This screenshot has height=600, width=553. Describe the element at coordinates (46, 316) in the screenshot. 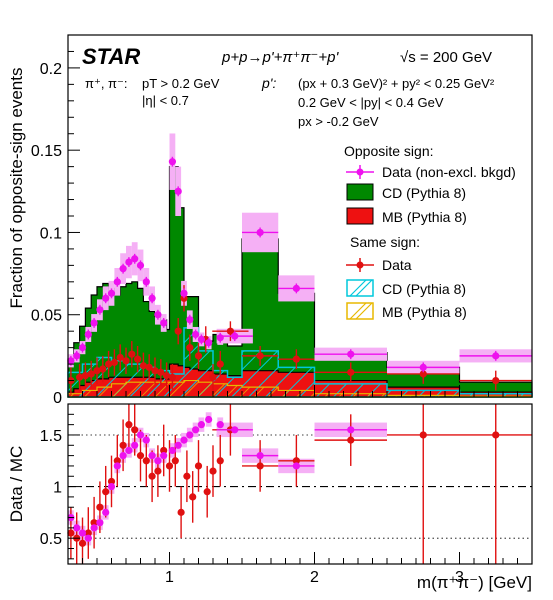

I see `top-y-tick-label: 0.05` at that location.